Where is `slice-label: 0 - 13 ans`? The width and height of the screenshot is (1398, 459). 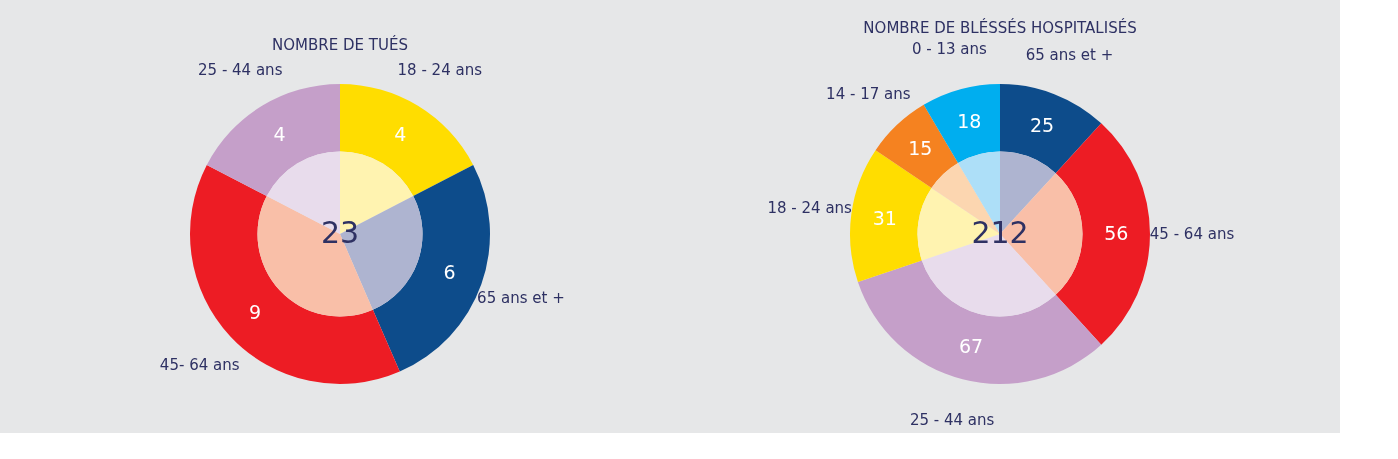
slice-label: 0 - 13 ans is located at coordinates (949, 48).